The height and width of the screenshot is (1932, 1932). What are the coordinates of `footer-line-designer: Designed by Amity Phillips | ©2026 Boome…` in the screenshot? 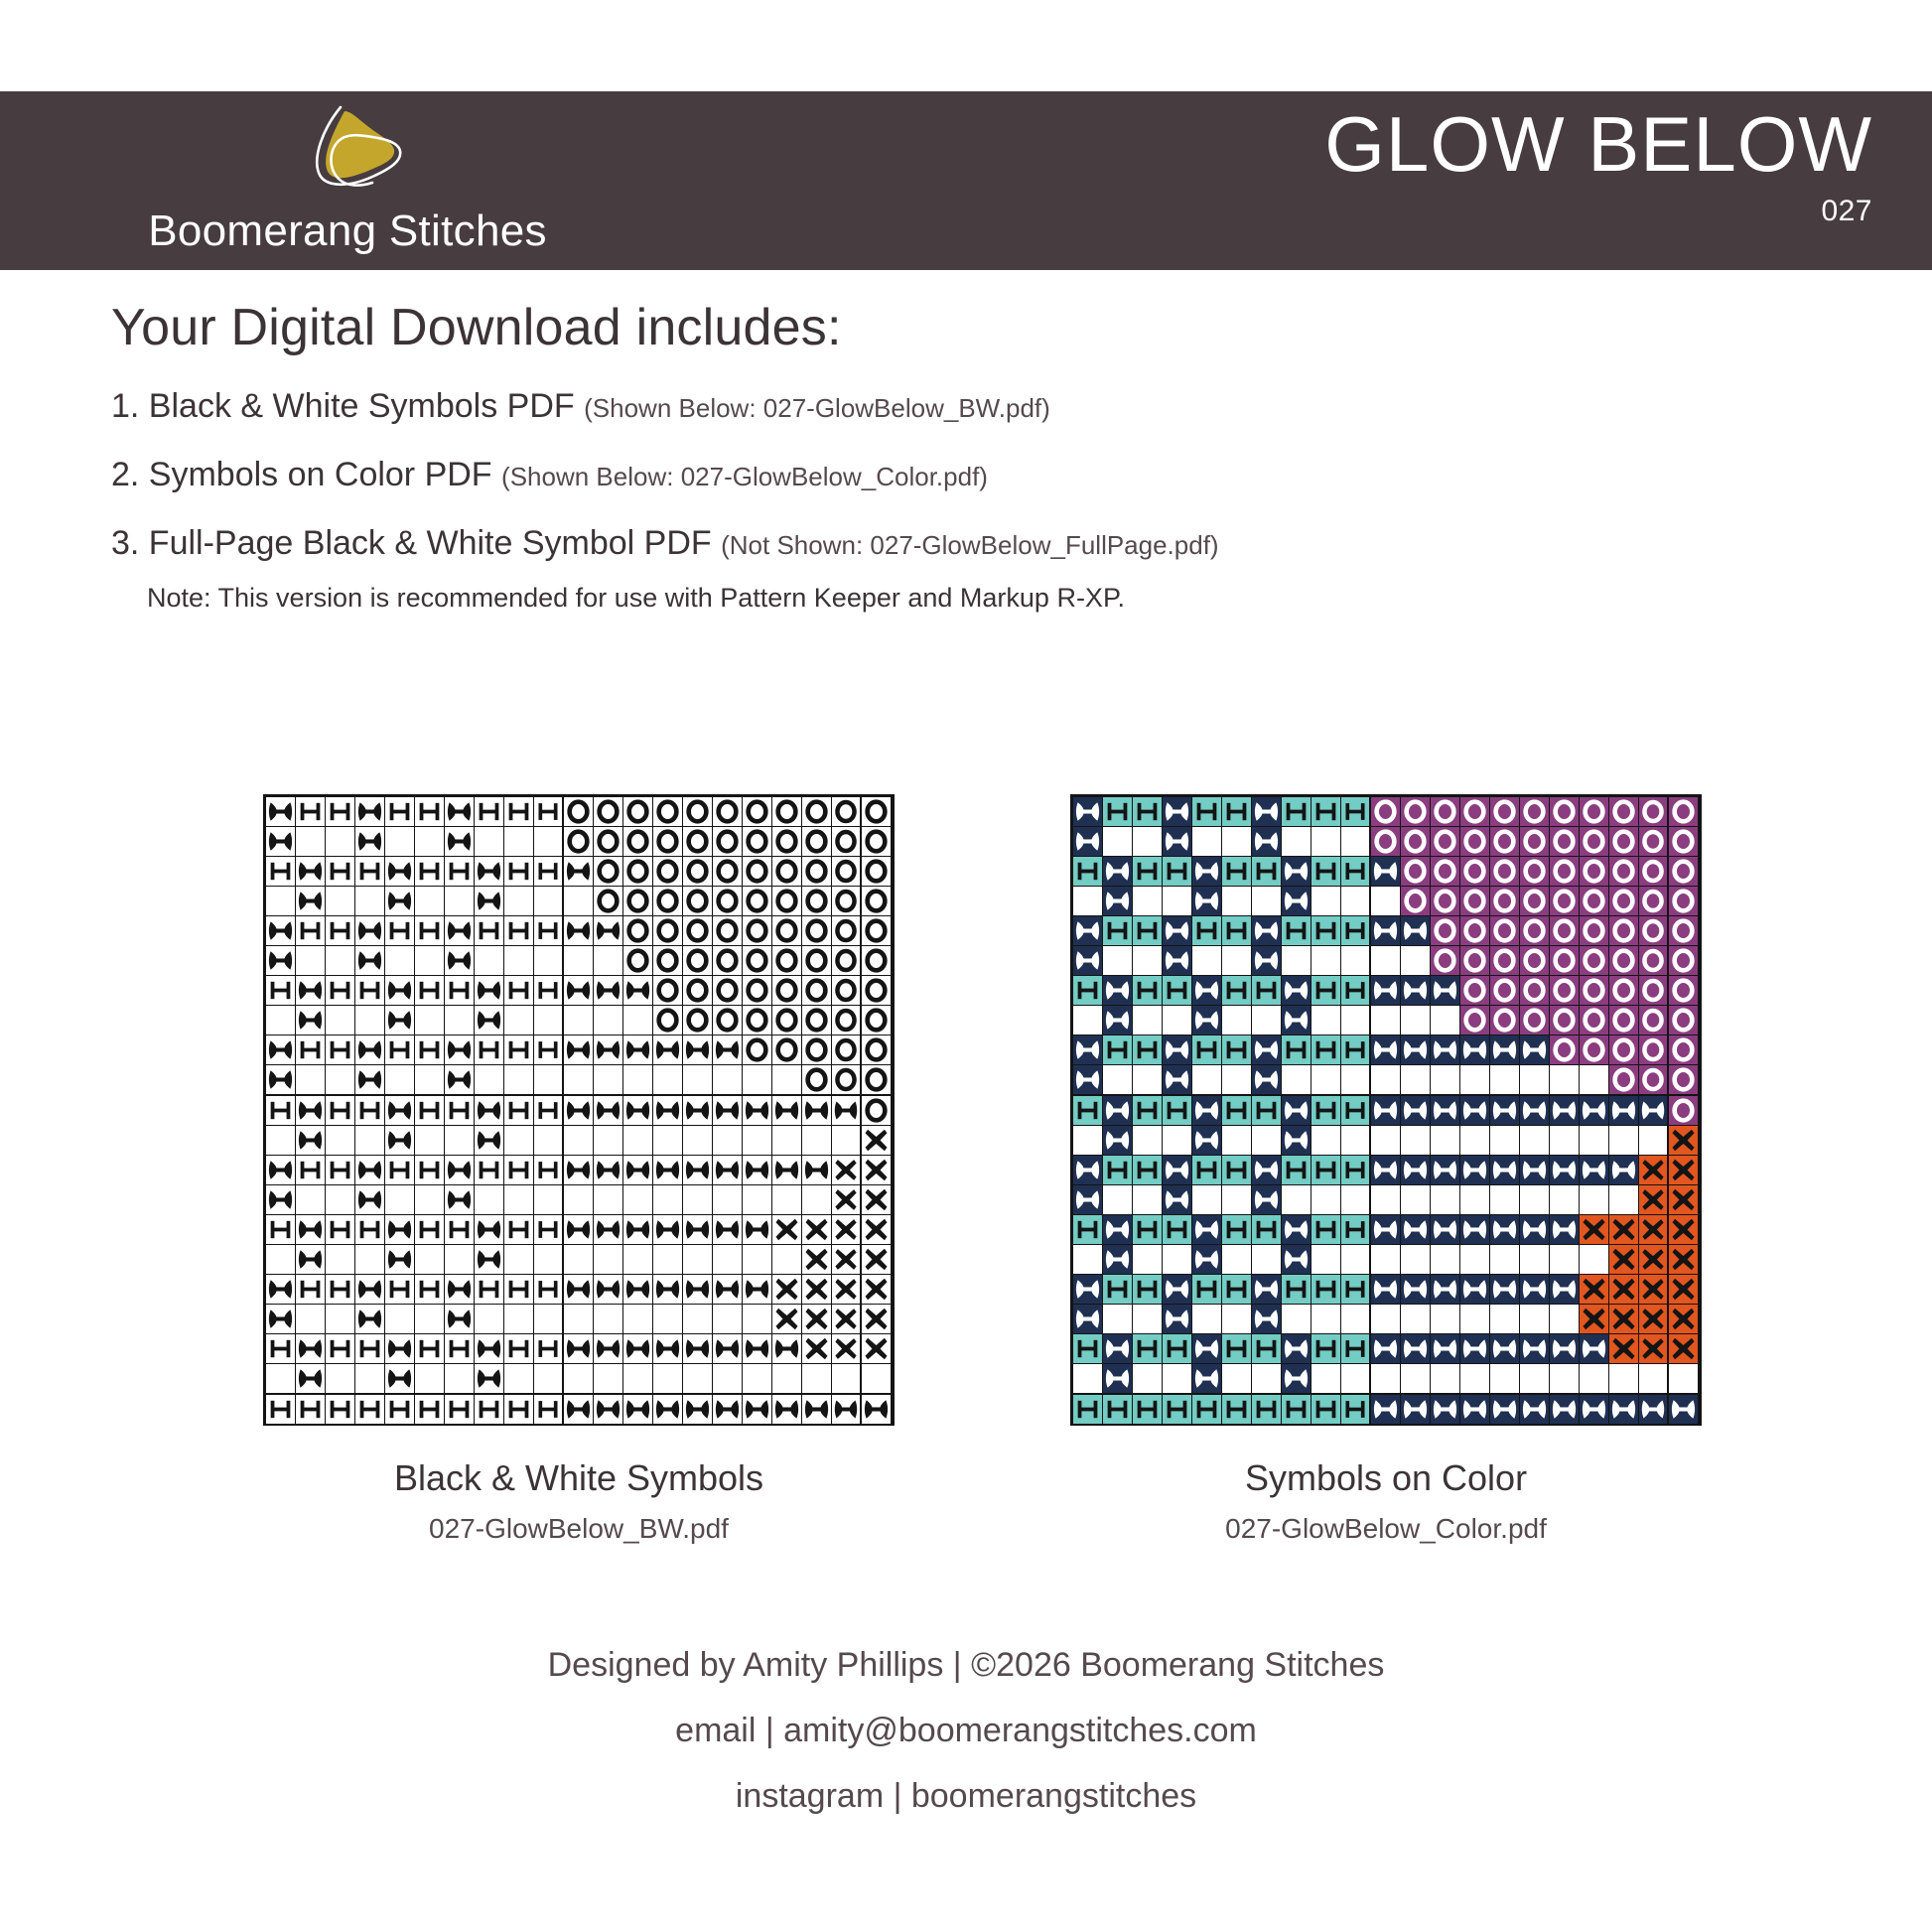 It's located at (966, 1665).